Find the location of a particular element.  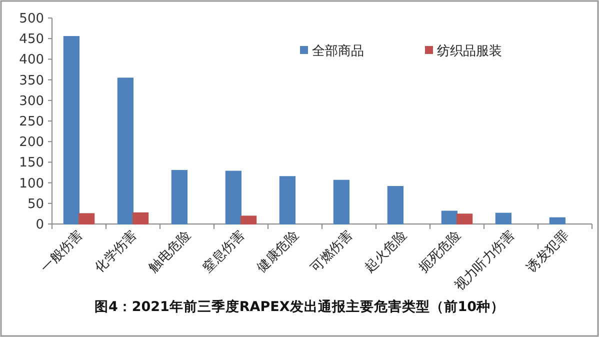

y-tick-label: 300 is located at coordinates (31, 101).